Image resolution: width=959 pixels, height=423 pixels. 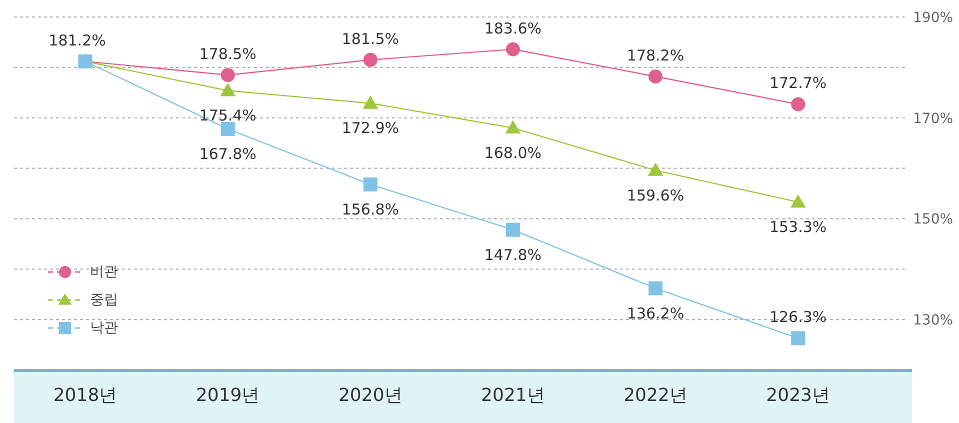 What do you see at coordinates (655, 195) in the screenshot?
I see `data-label: 159.6%` at bounding box center [655, 195].